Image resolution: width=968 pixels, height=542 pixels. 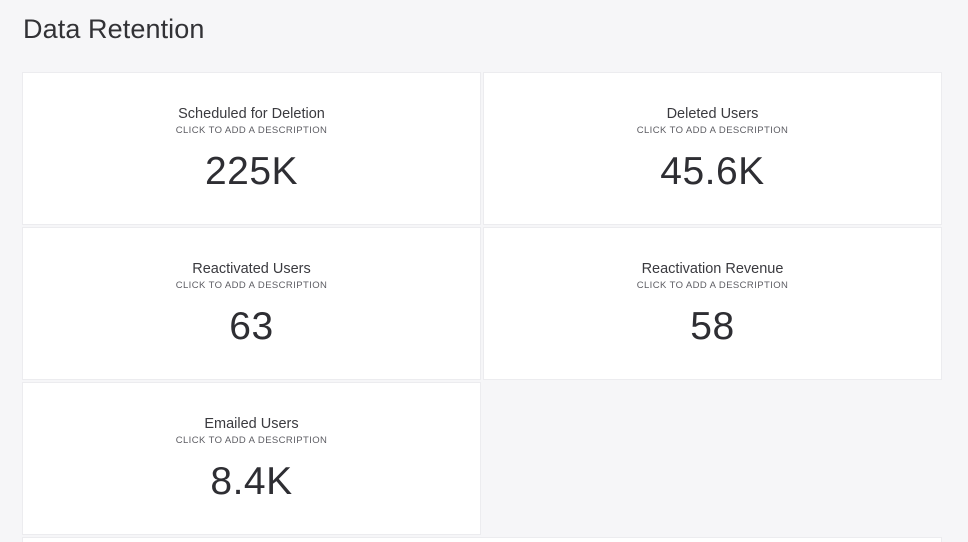 What do you see at coordinates (251, 481) in the screenshot?
I see `tile-value: 8.4K` at bounding box center [251, 481].